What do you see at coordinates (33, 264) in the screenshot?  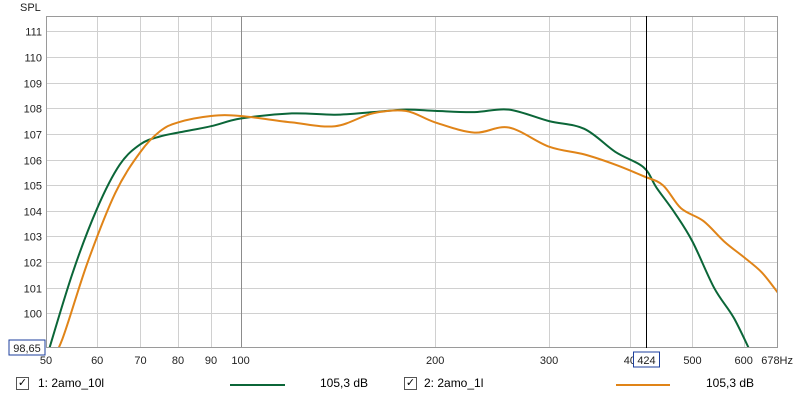 I see `y-tick-label: 102` at bounding box center [33, 264].